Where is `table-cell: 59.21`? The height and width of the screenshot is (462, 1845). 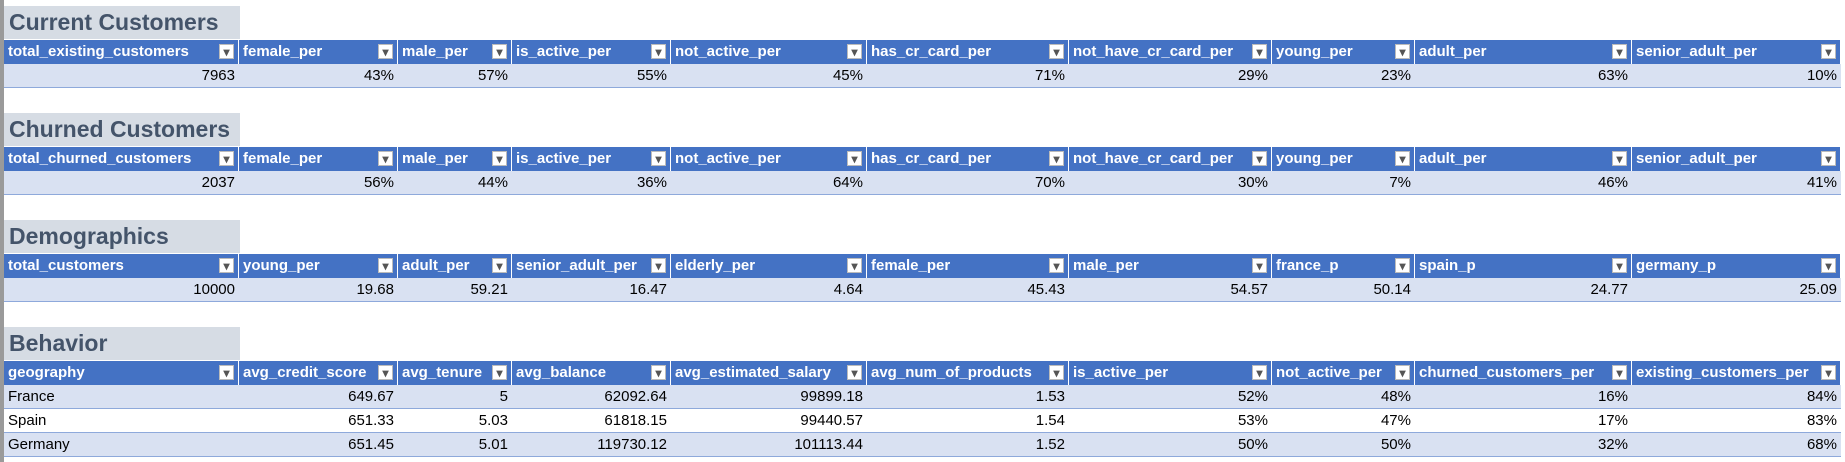
table-cell: 59.21 is located at coordinates (455, 290).